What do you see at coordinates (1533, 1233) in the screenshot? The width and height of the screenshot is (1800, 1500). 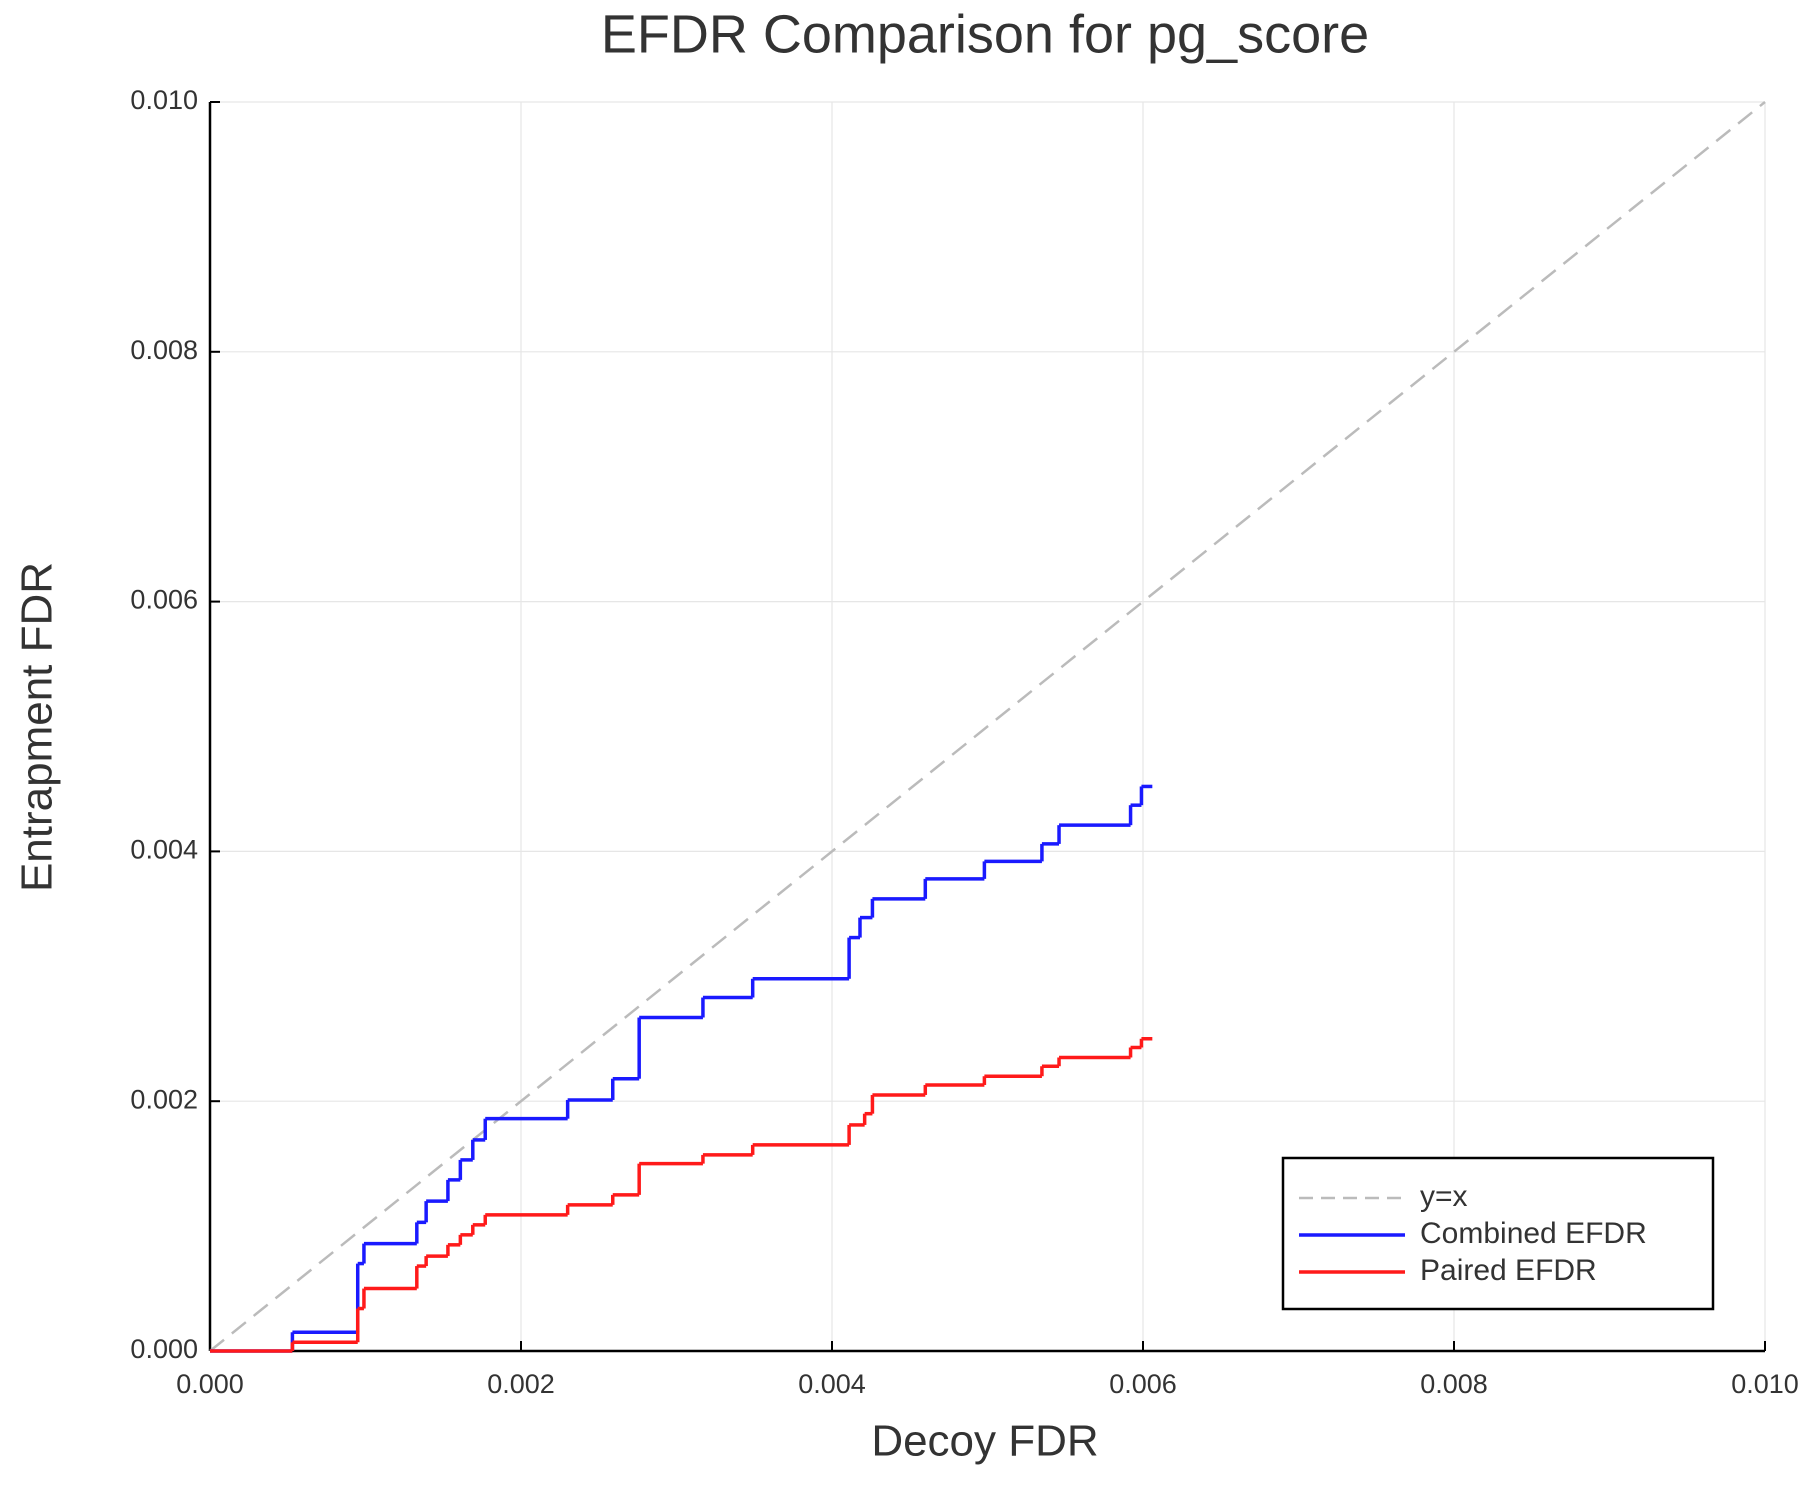 I see `legend-label: Combined EFDR` at bounding box center [1533, 1233].